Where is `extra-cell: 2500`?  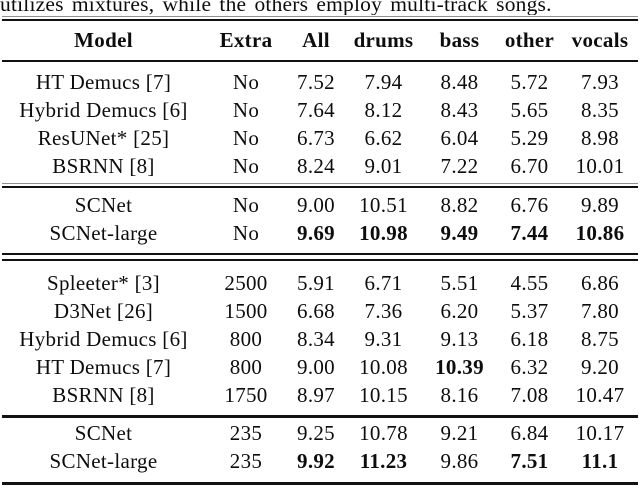
extra-cell: 2500 is located at coordinates (246, 283).